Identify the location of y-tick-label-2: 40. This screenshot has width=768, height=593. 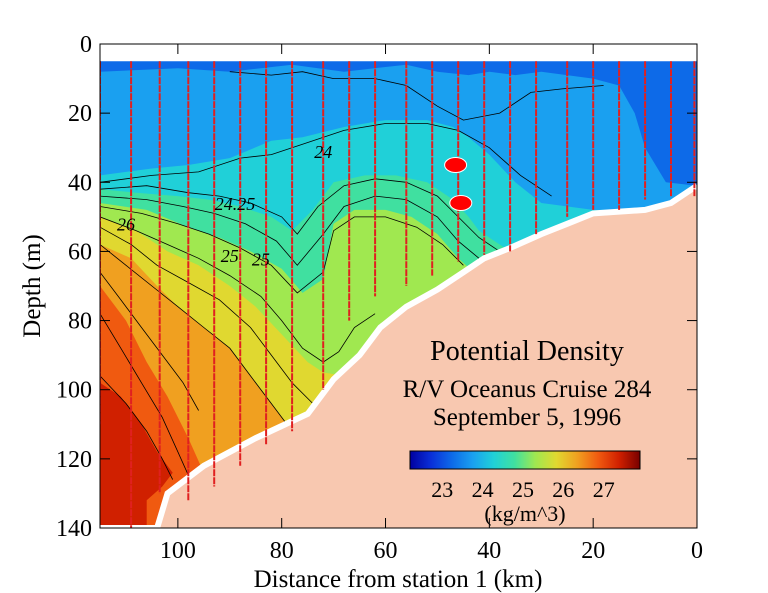
(80, 183).